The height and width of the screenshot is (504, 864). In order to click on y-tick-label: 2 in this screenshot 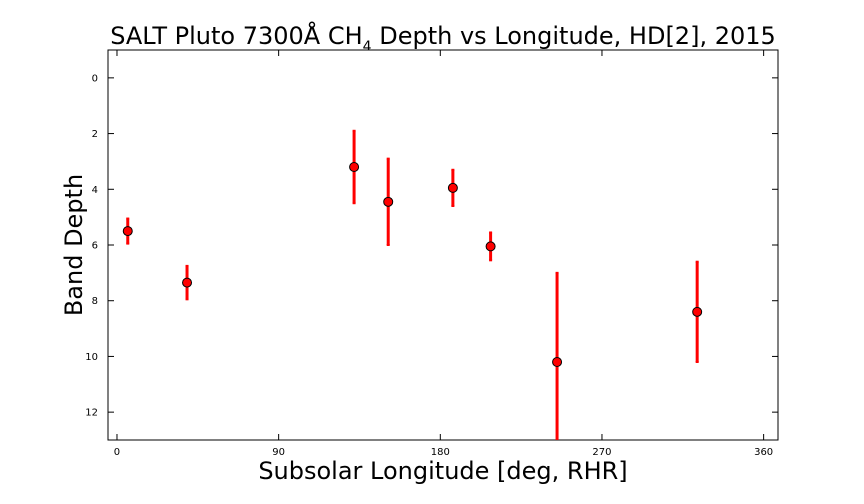, I will do `click(95, 134)`.